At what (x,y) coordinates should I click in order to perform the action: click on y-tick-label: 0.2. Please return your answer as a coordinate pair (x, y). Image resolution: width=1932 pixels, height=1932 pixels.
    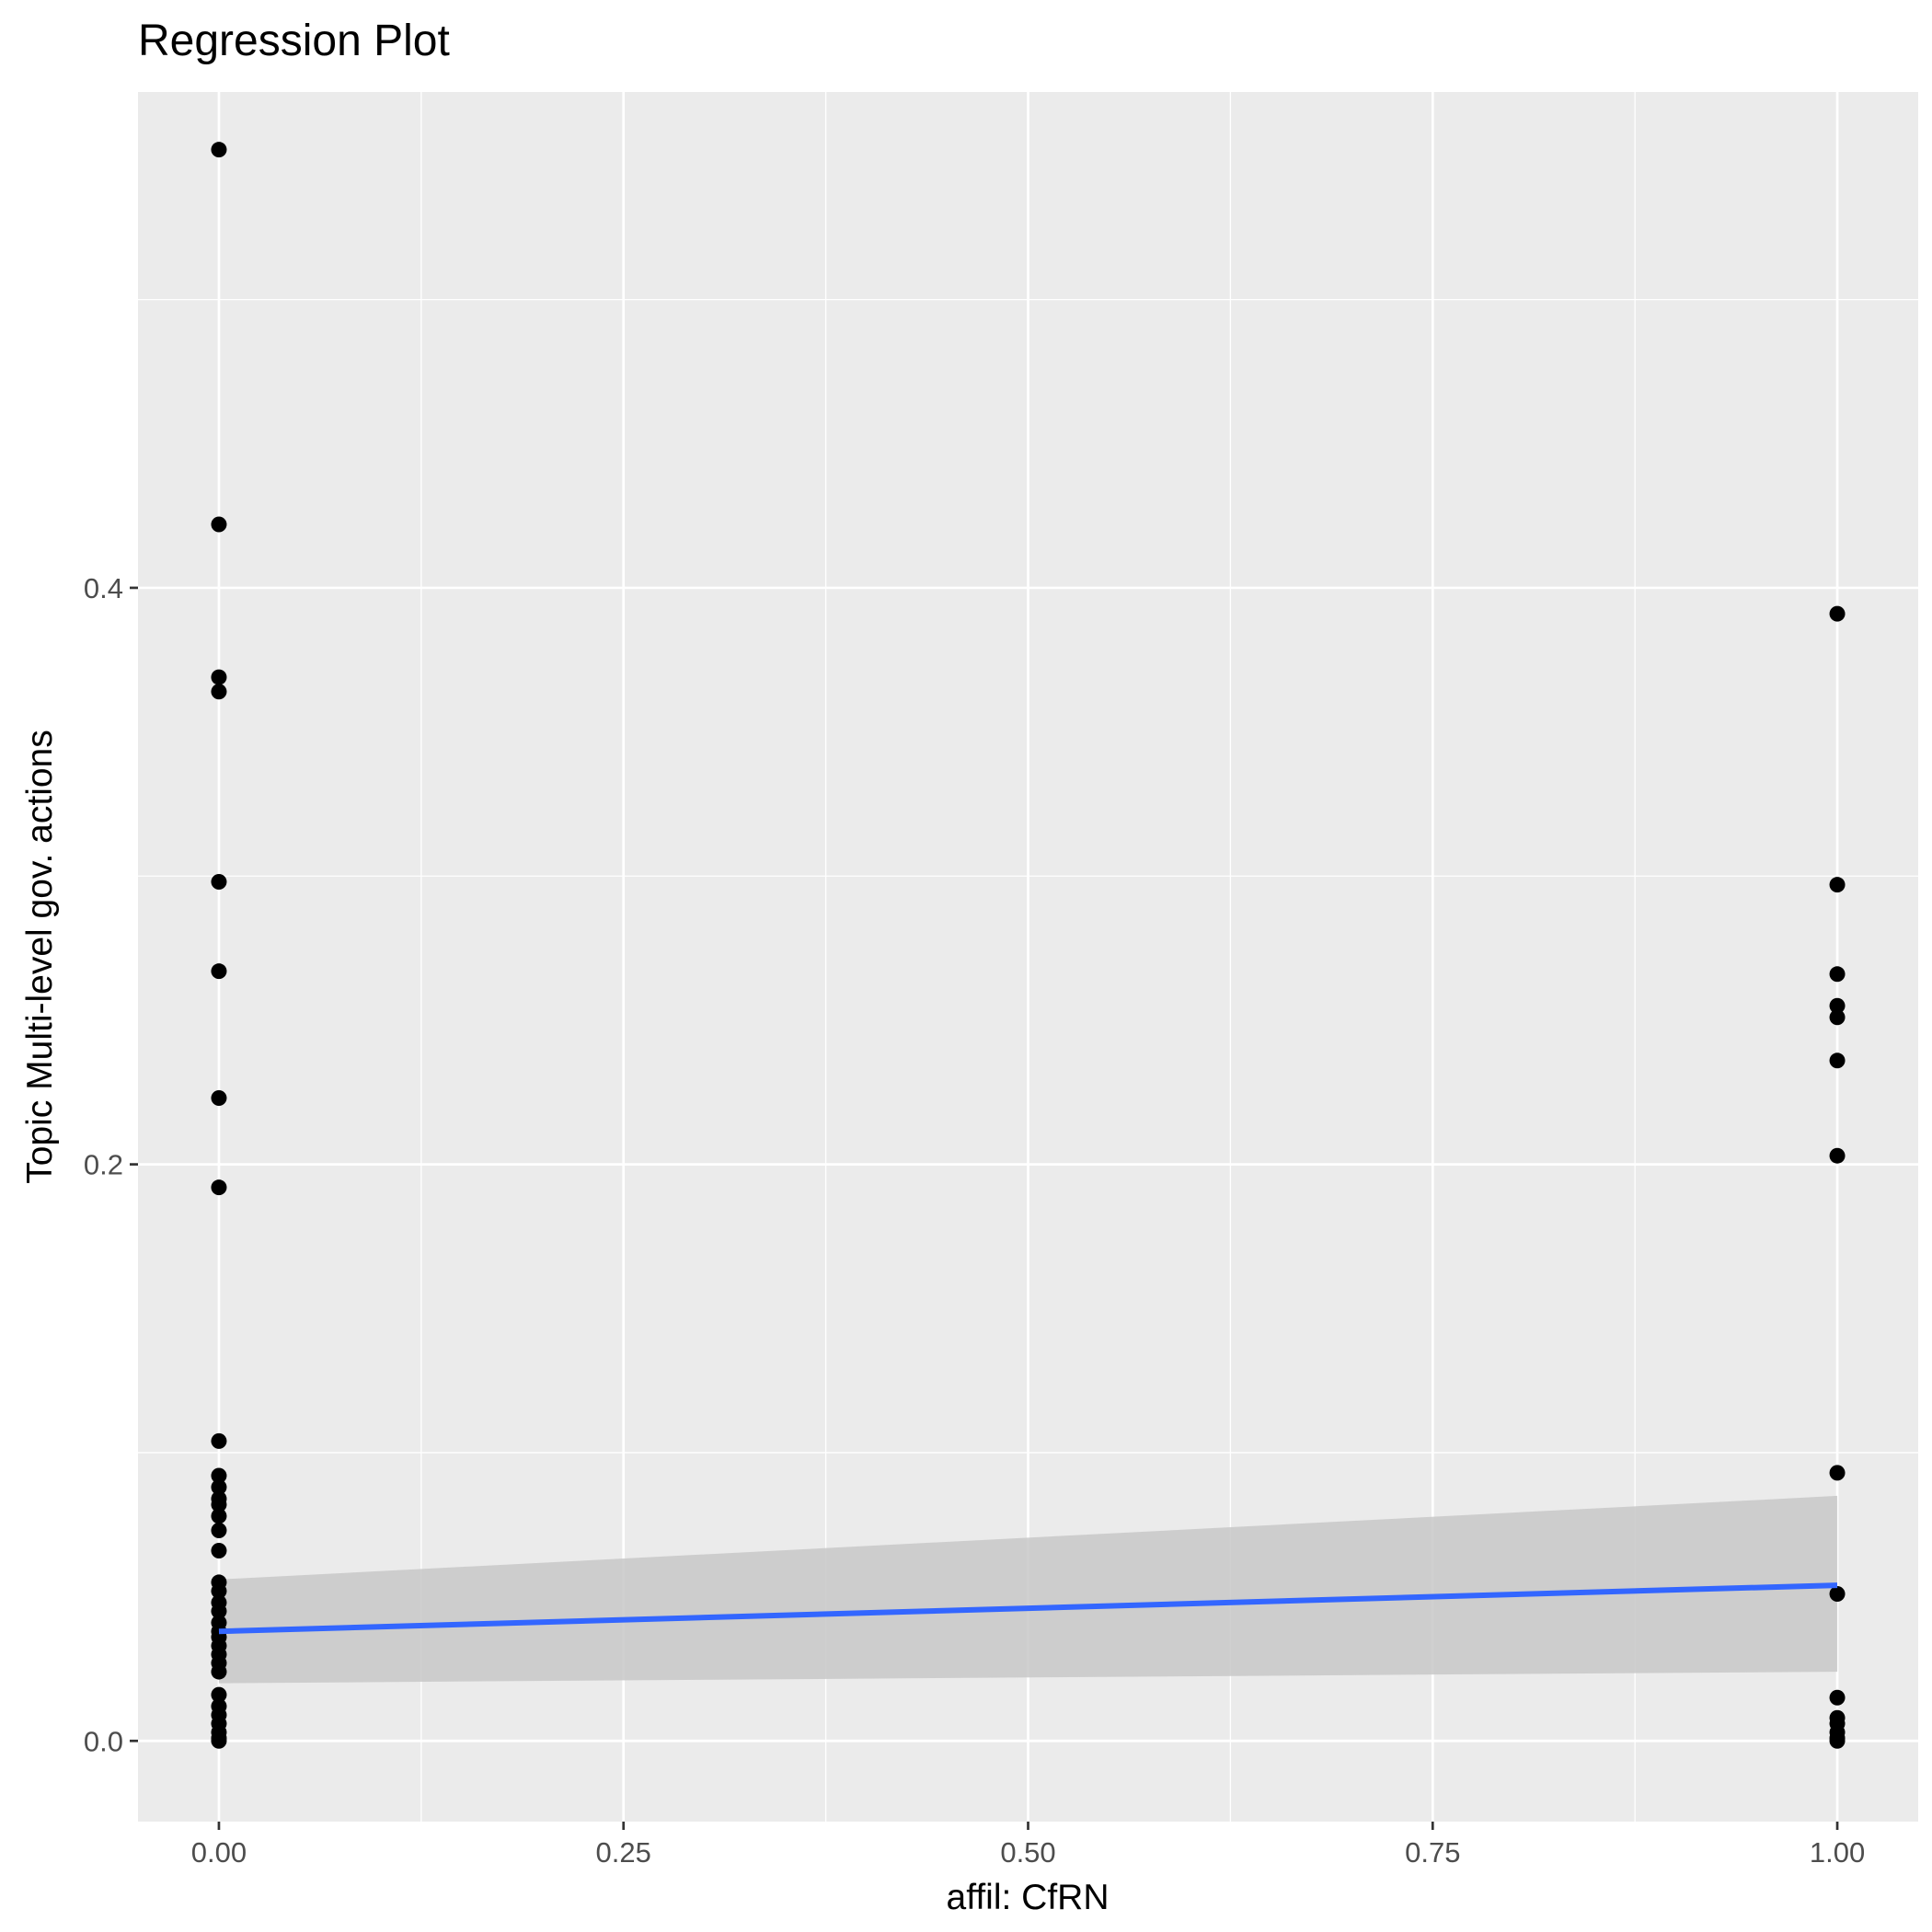
    Looking at the image, I should click on (103, 1165).